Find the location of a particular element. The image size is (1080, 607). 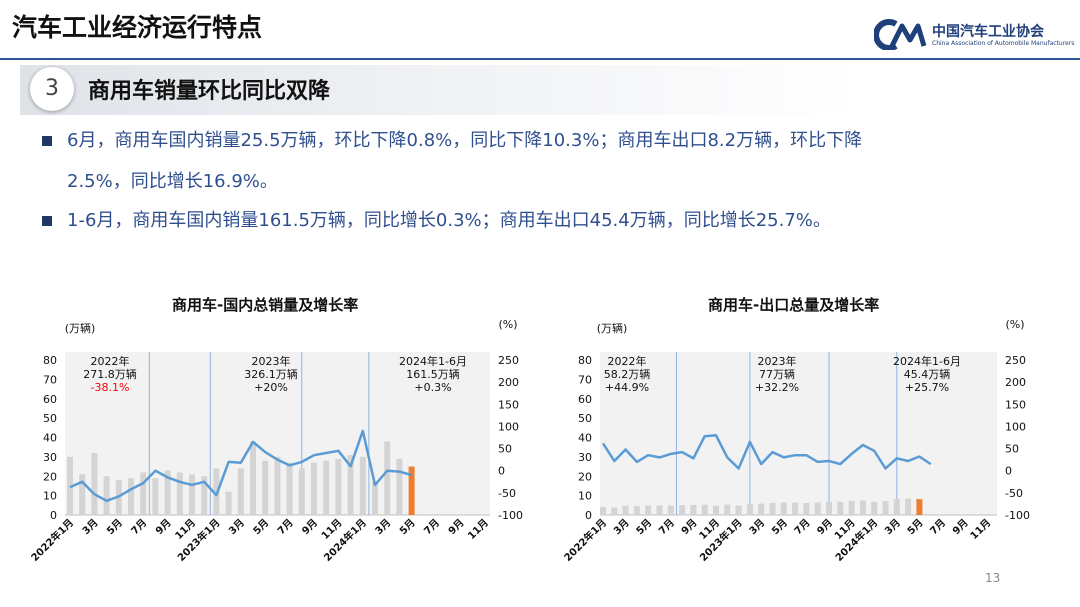

section-number: 3 is located at coordinates (52, 89).